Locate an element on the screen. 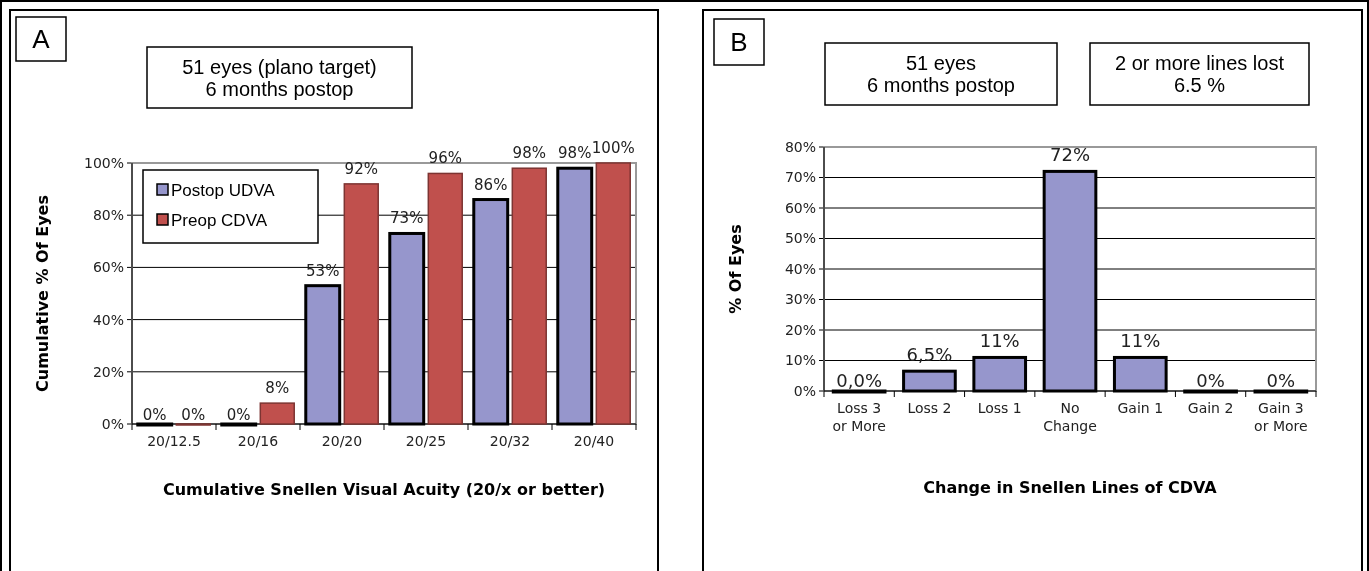 This screenshot has width=1369, height=571. legend-label: Postop UDVA is located at coordinates (223, 190).